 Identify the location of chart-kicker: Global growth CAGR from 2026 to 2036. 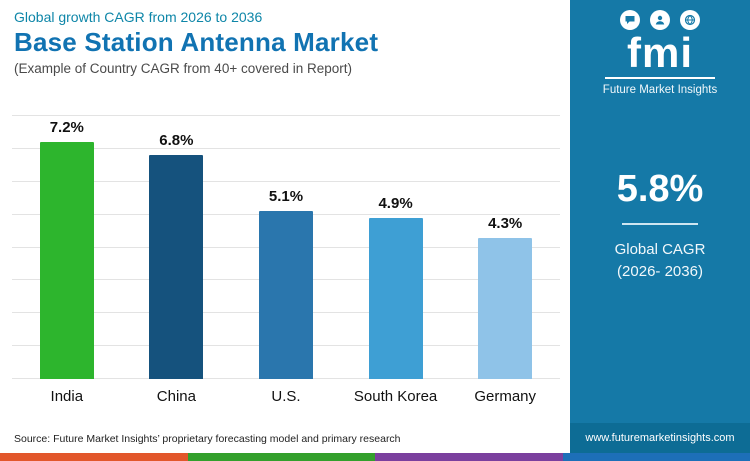
(138, 17).